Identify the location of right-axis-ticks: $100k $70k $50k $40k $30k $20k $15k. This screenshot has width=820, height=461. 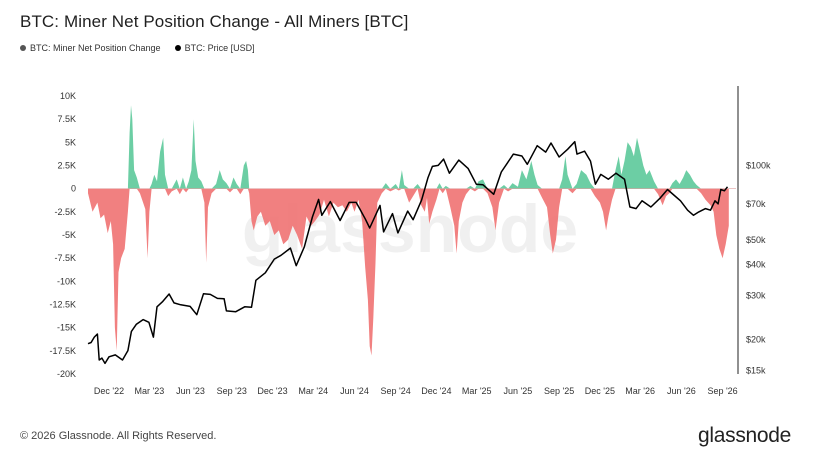
(758, 267).